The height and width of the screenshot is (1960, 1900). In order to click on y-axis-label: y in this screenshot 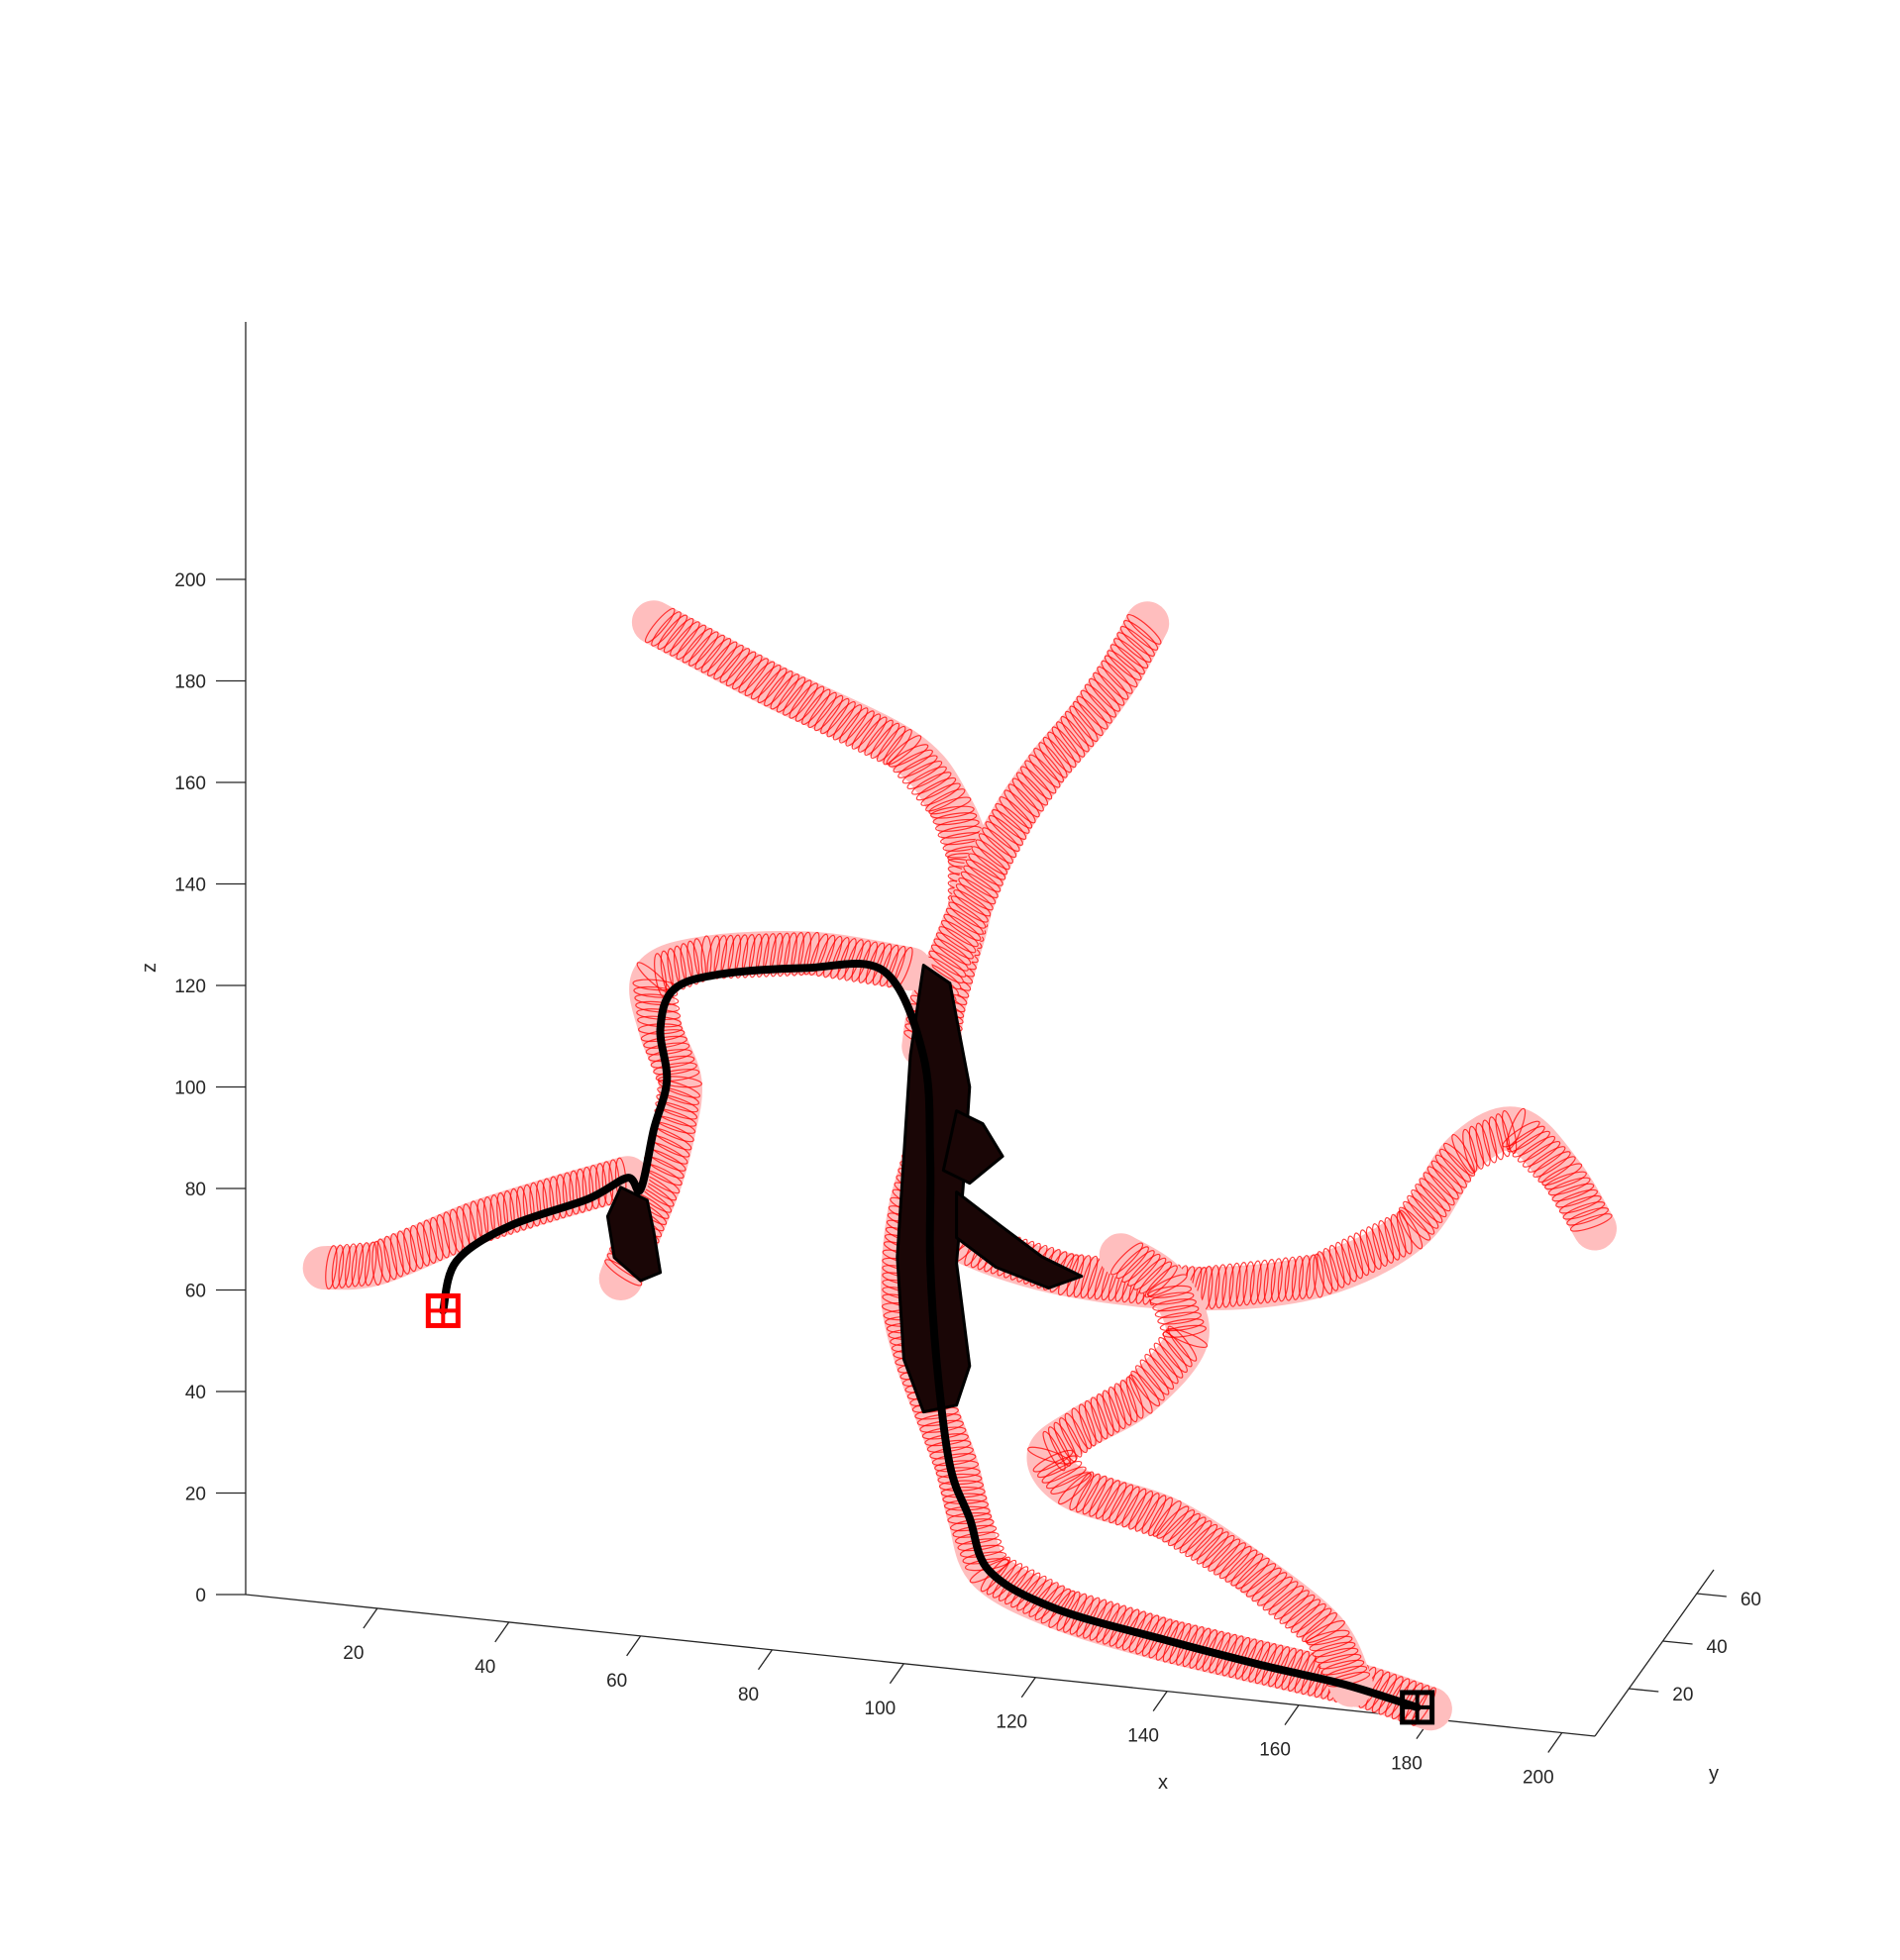, I will do `click(1714, 1774)`.